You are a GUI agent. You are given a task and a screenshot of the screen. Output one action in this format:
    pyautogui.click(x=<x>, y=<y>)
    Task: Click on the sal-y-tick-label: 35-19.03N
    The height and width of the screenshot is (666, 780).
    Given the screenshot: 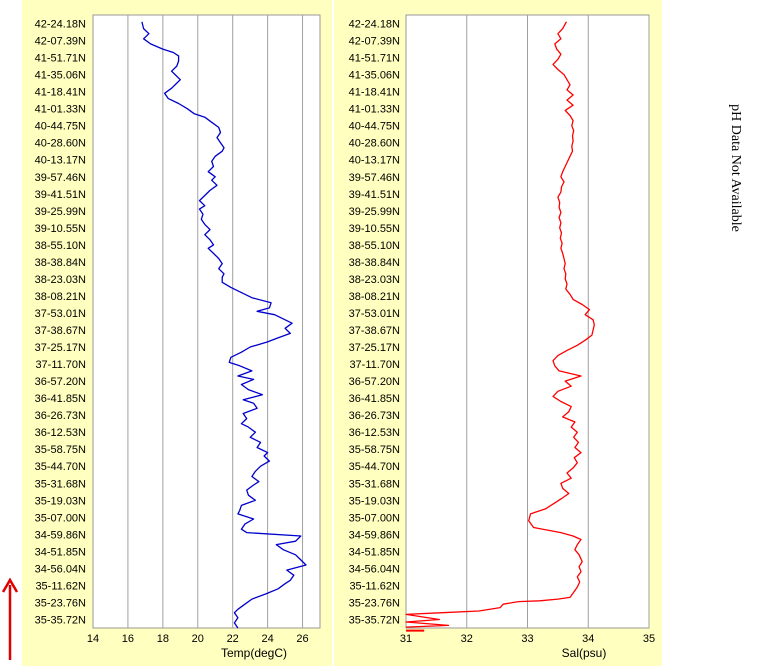 What is the action you would take?
    pyautogui.click(x=374, y=501)
    